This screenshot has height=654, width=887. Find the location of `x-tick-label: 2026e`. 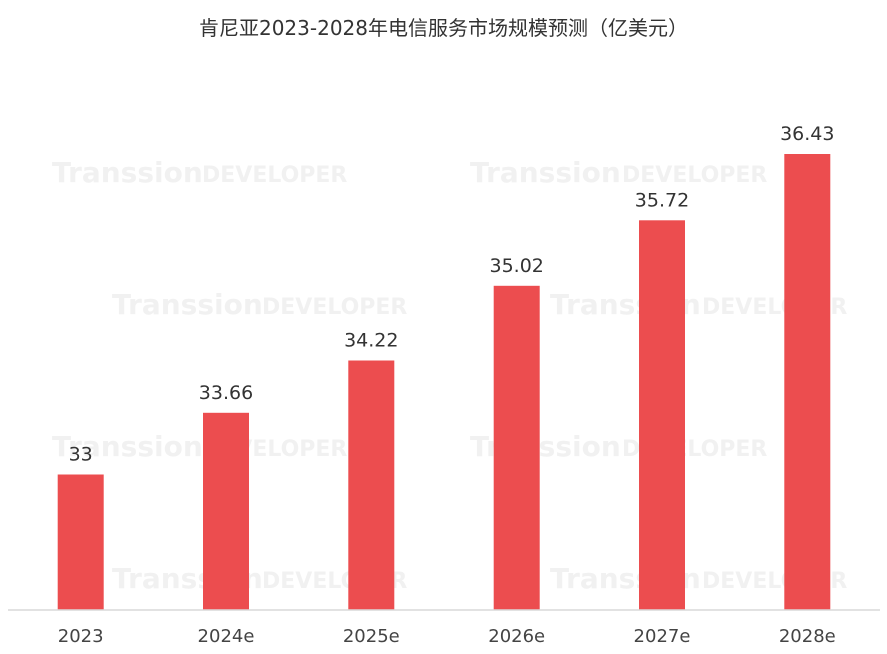

x-tick-label: 2026e is located at coordinates (516, 636).